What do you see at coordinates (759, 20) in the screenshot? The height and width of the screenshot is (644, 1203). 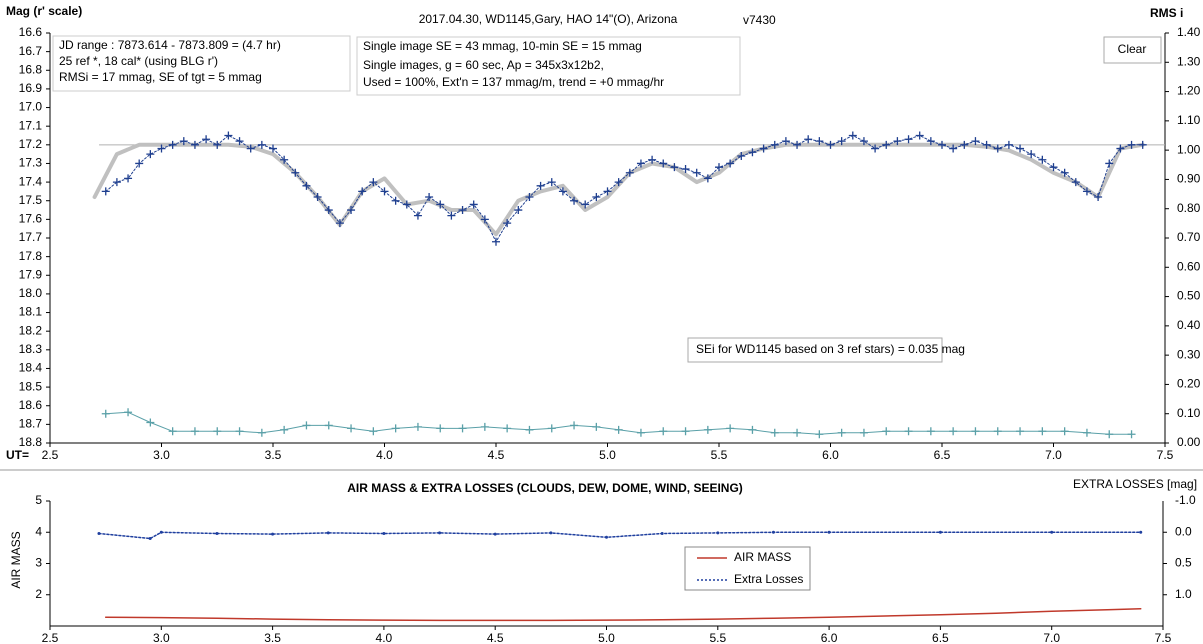 I see `chart-subtitle: v7430` at bounding box center [759, 20].